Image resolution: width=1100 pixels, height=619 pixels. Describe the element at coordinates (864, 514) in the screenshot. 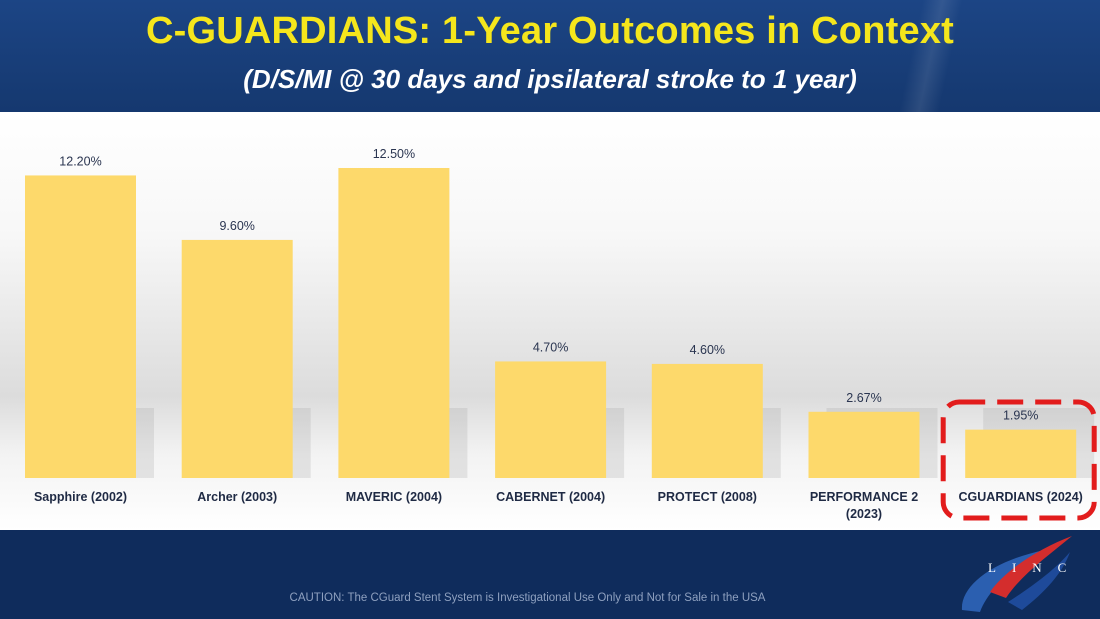

I see `category-label: (2023)` at that location.